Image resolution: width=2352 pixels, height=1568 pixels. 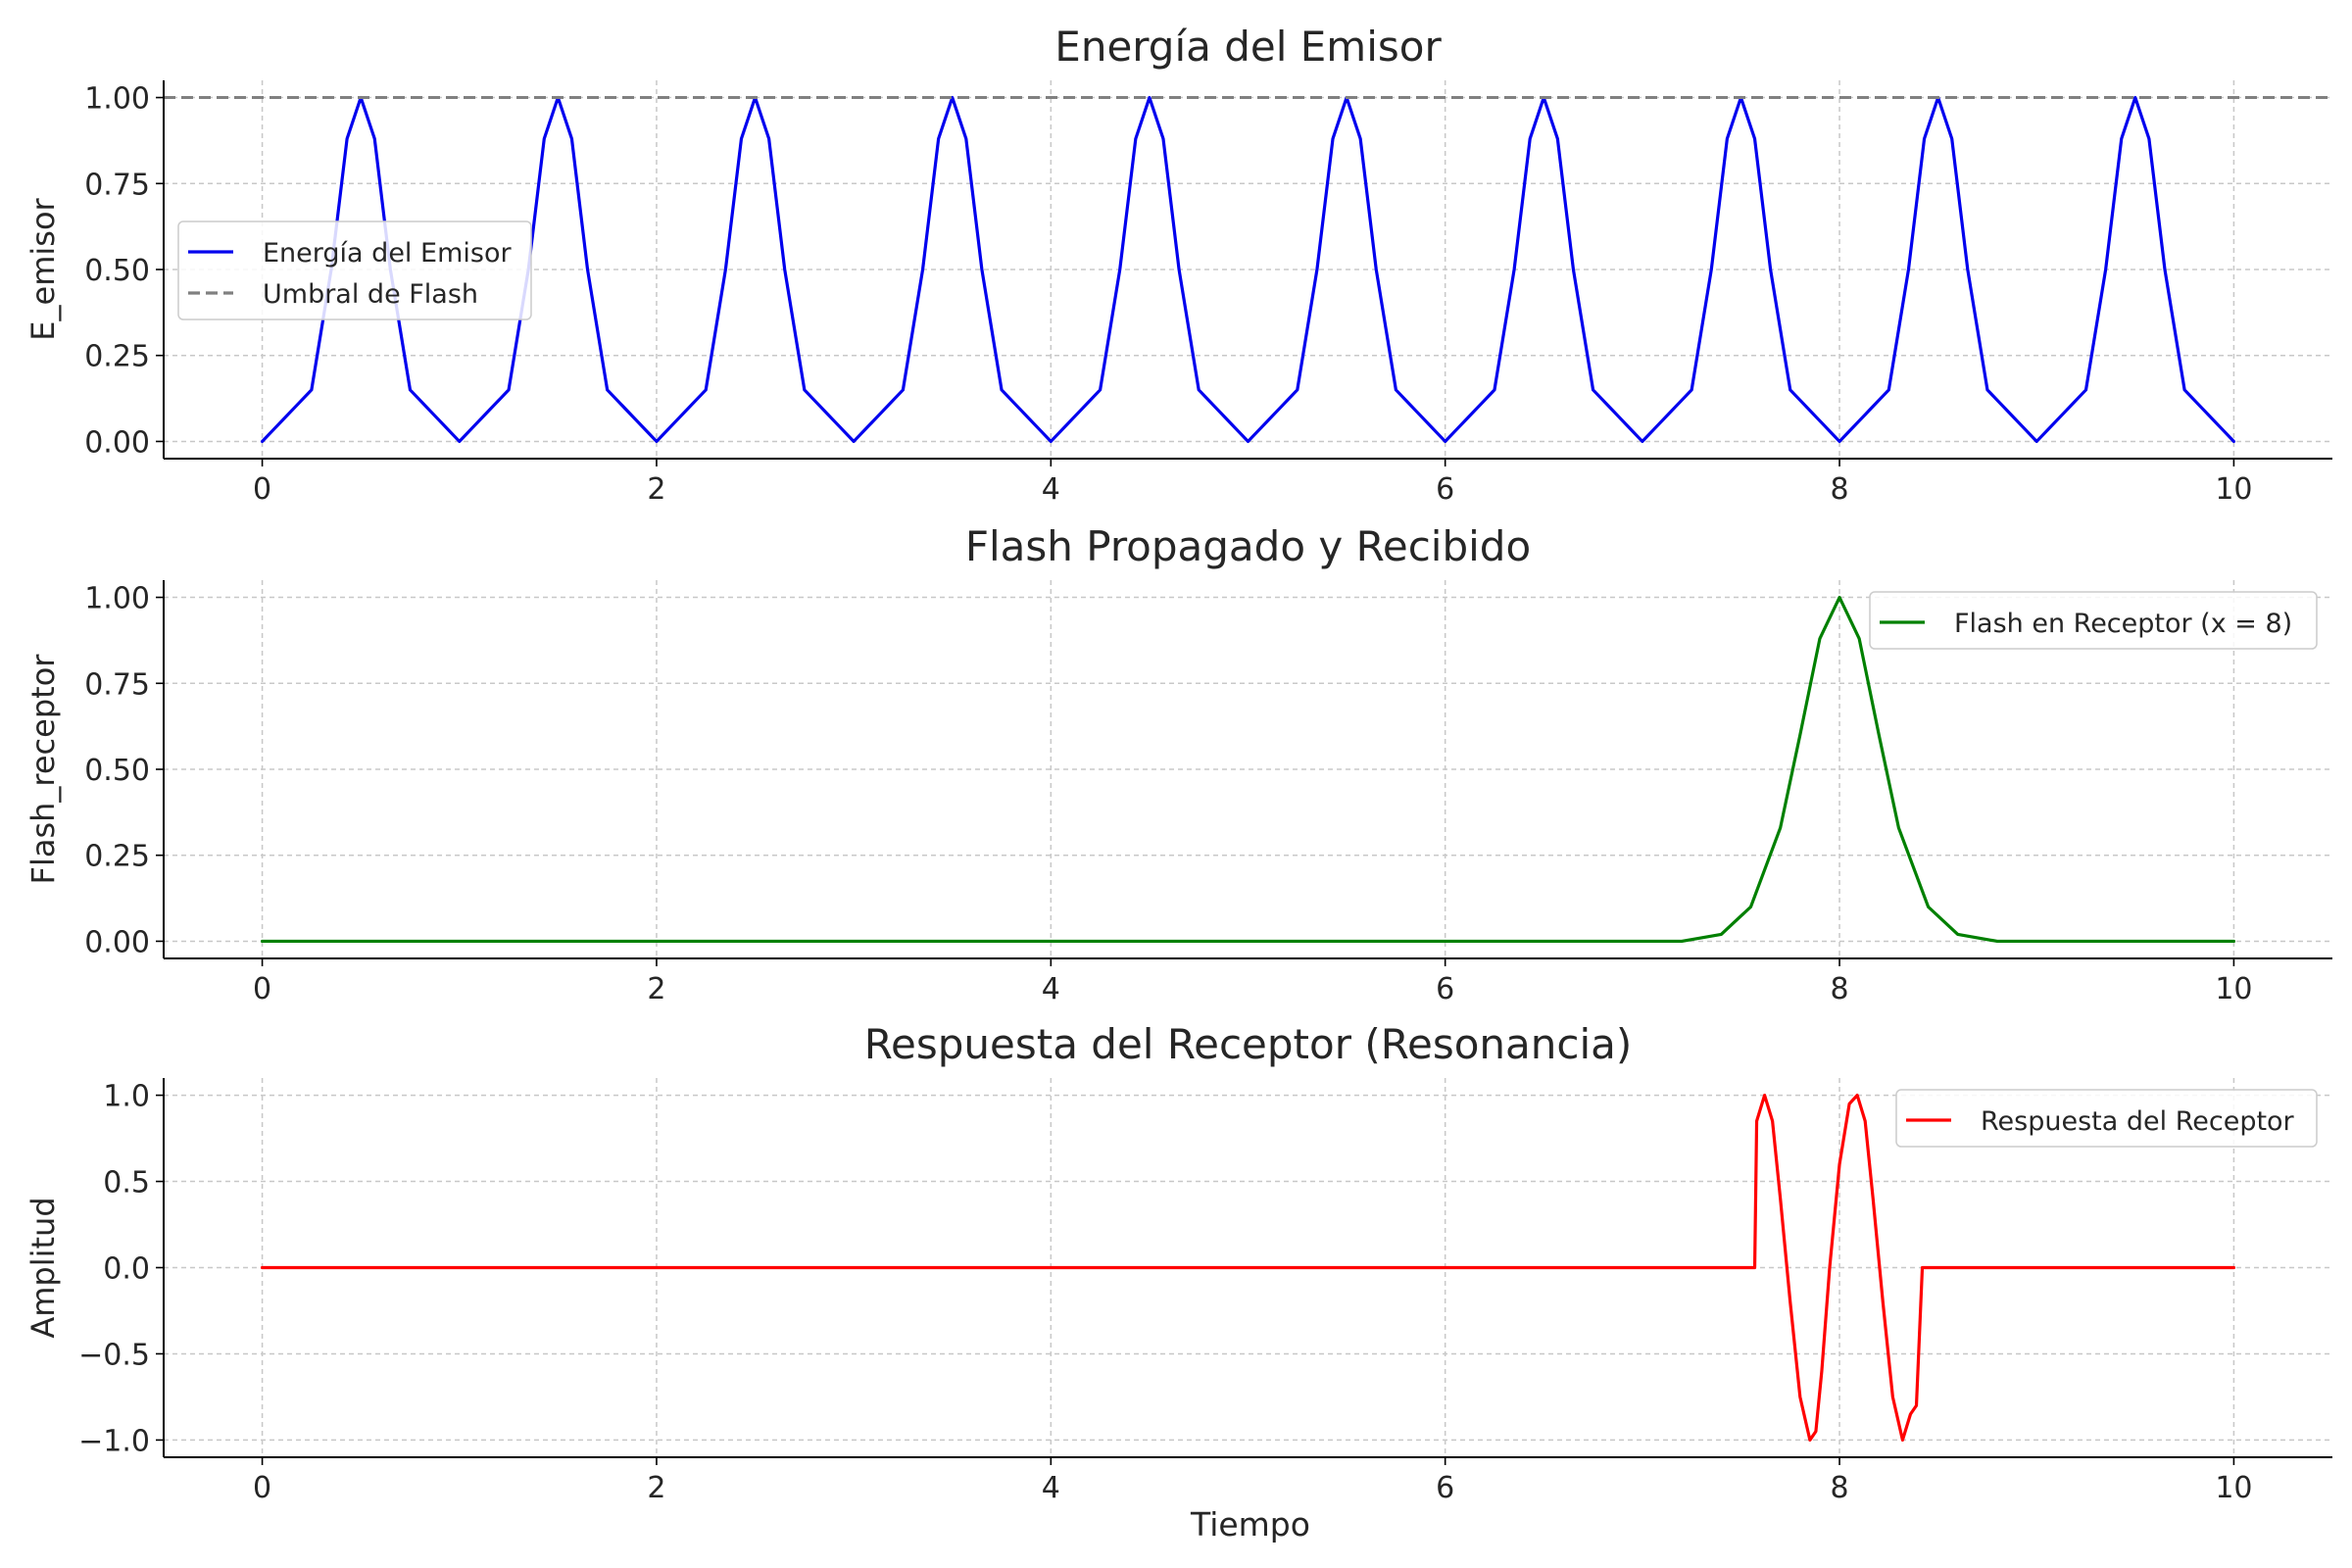 What do you see at coordinates (387, 253) in the screenshot?
I see `legend-label: Energía del Emisor` at bounding box center [387, 253].